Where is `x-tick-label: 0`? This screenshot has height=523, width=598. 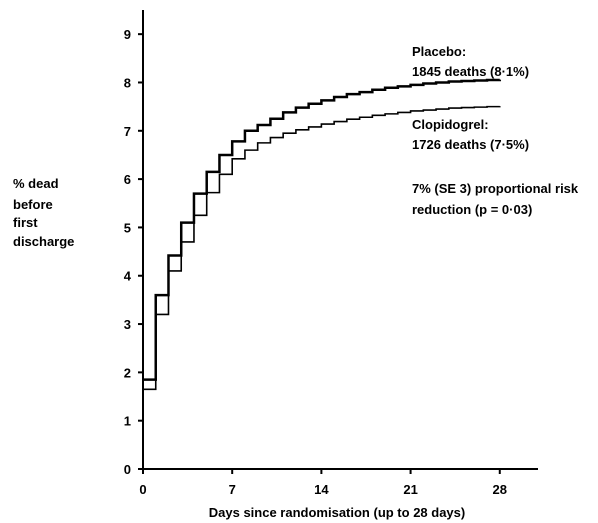
x-tick-label: 0 is located at coordinates (142, 489).